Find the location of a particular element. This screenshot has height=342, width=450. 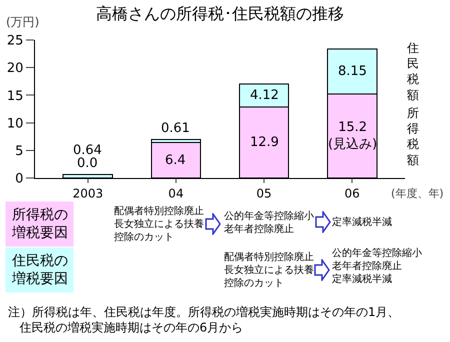

data-label: 15.2 (見込み) is located at coordinates (353, 136).